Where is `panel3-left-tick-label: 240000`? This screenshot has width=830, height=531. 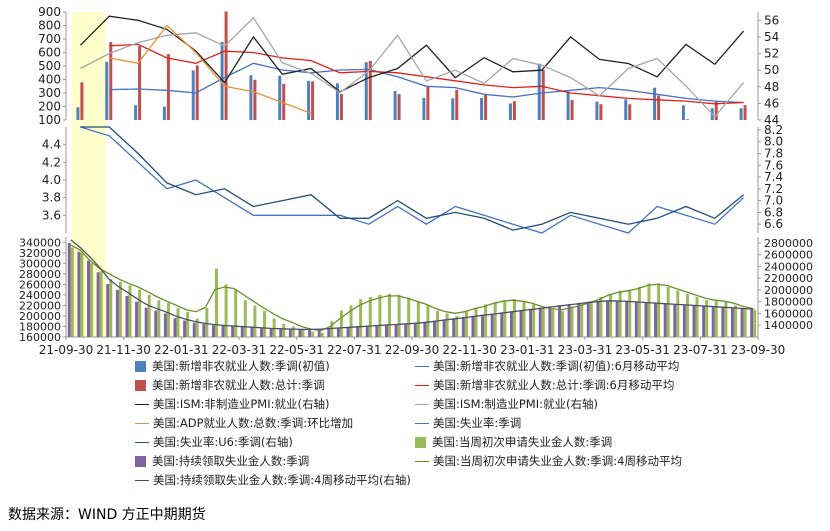
panel3-left-tick-label: 240000 is located at coordinates (40, 295).